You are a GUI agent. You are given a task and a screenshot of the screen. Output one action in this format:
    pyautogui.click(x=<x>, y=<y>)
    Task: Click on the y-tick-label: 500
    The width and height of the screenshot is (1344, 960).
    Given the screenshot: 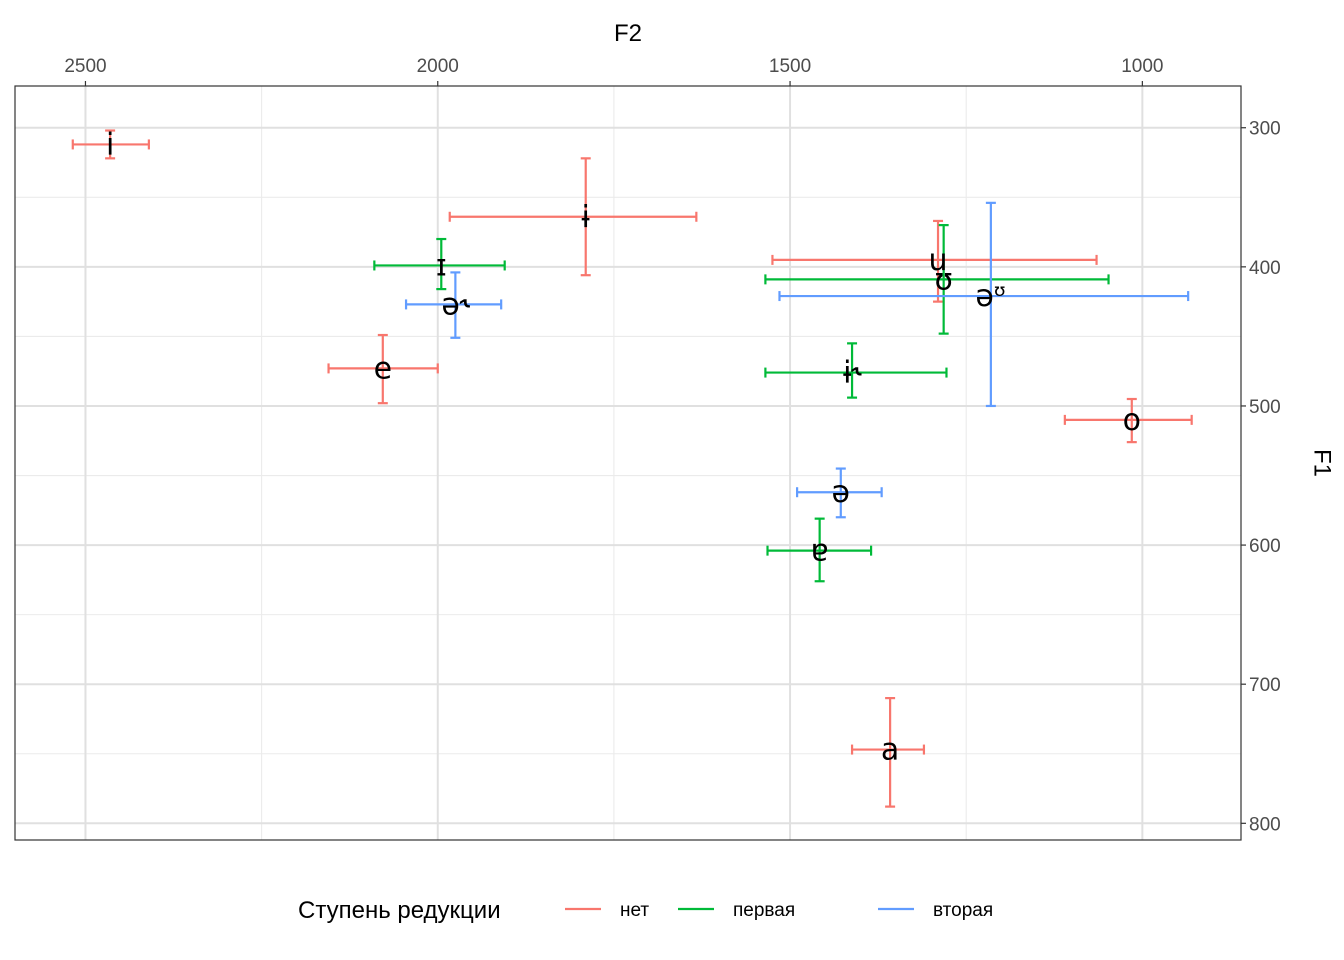 What is the action you would take?
    pyautogui.click(x=1265, y=407)
    